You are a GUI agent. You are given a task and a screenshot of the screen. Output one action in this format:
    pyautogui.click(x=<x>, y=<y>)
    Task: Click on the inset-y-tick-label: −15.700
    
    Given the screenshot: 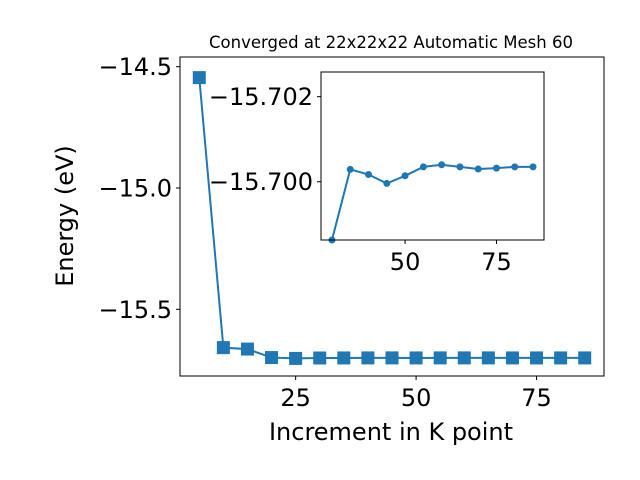 What is the action you would take?
    pyautogui.click(x=261, y=182)
    